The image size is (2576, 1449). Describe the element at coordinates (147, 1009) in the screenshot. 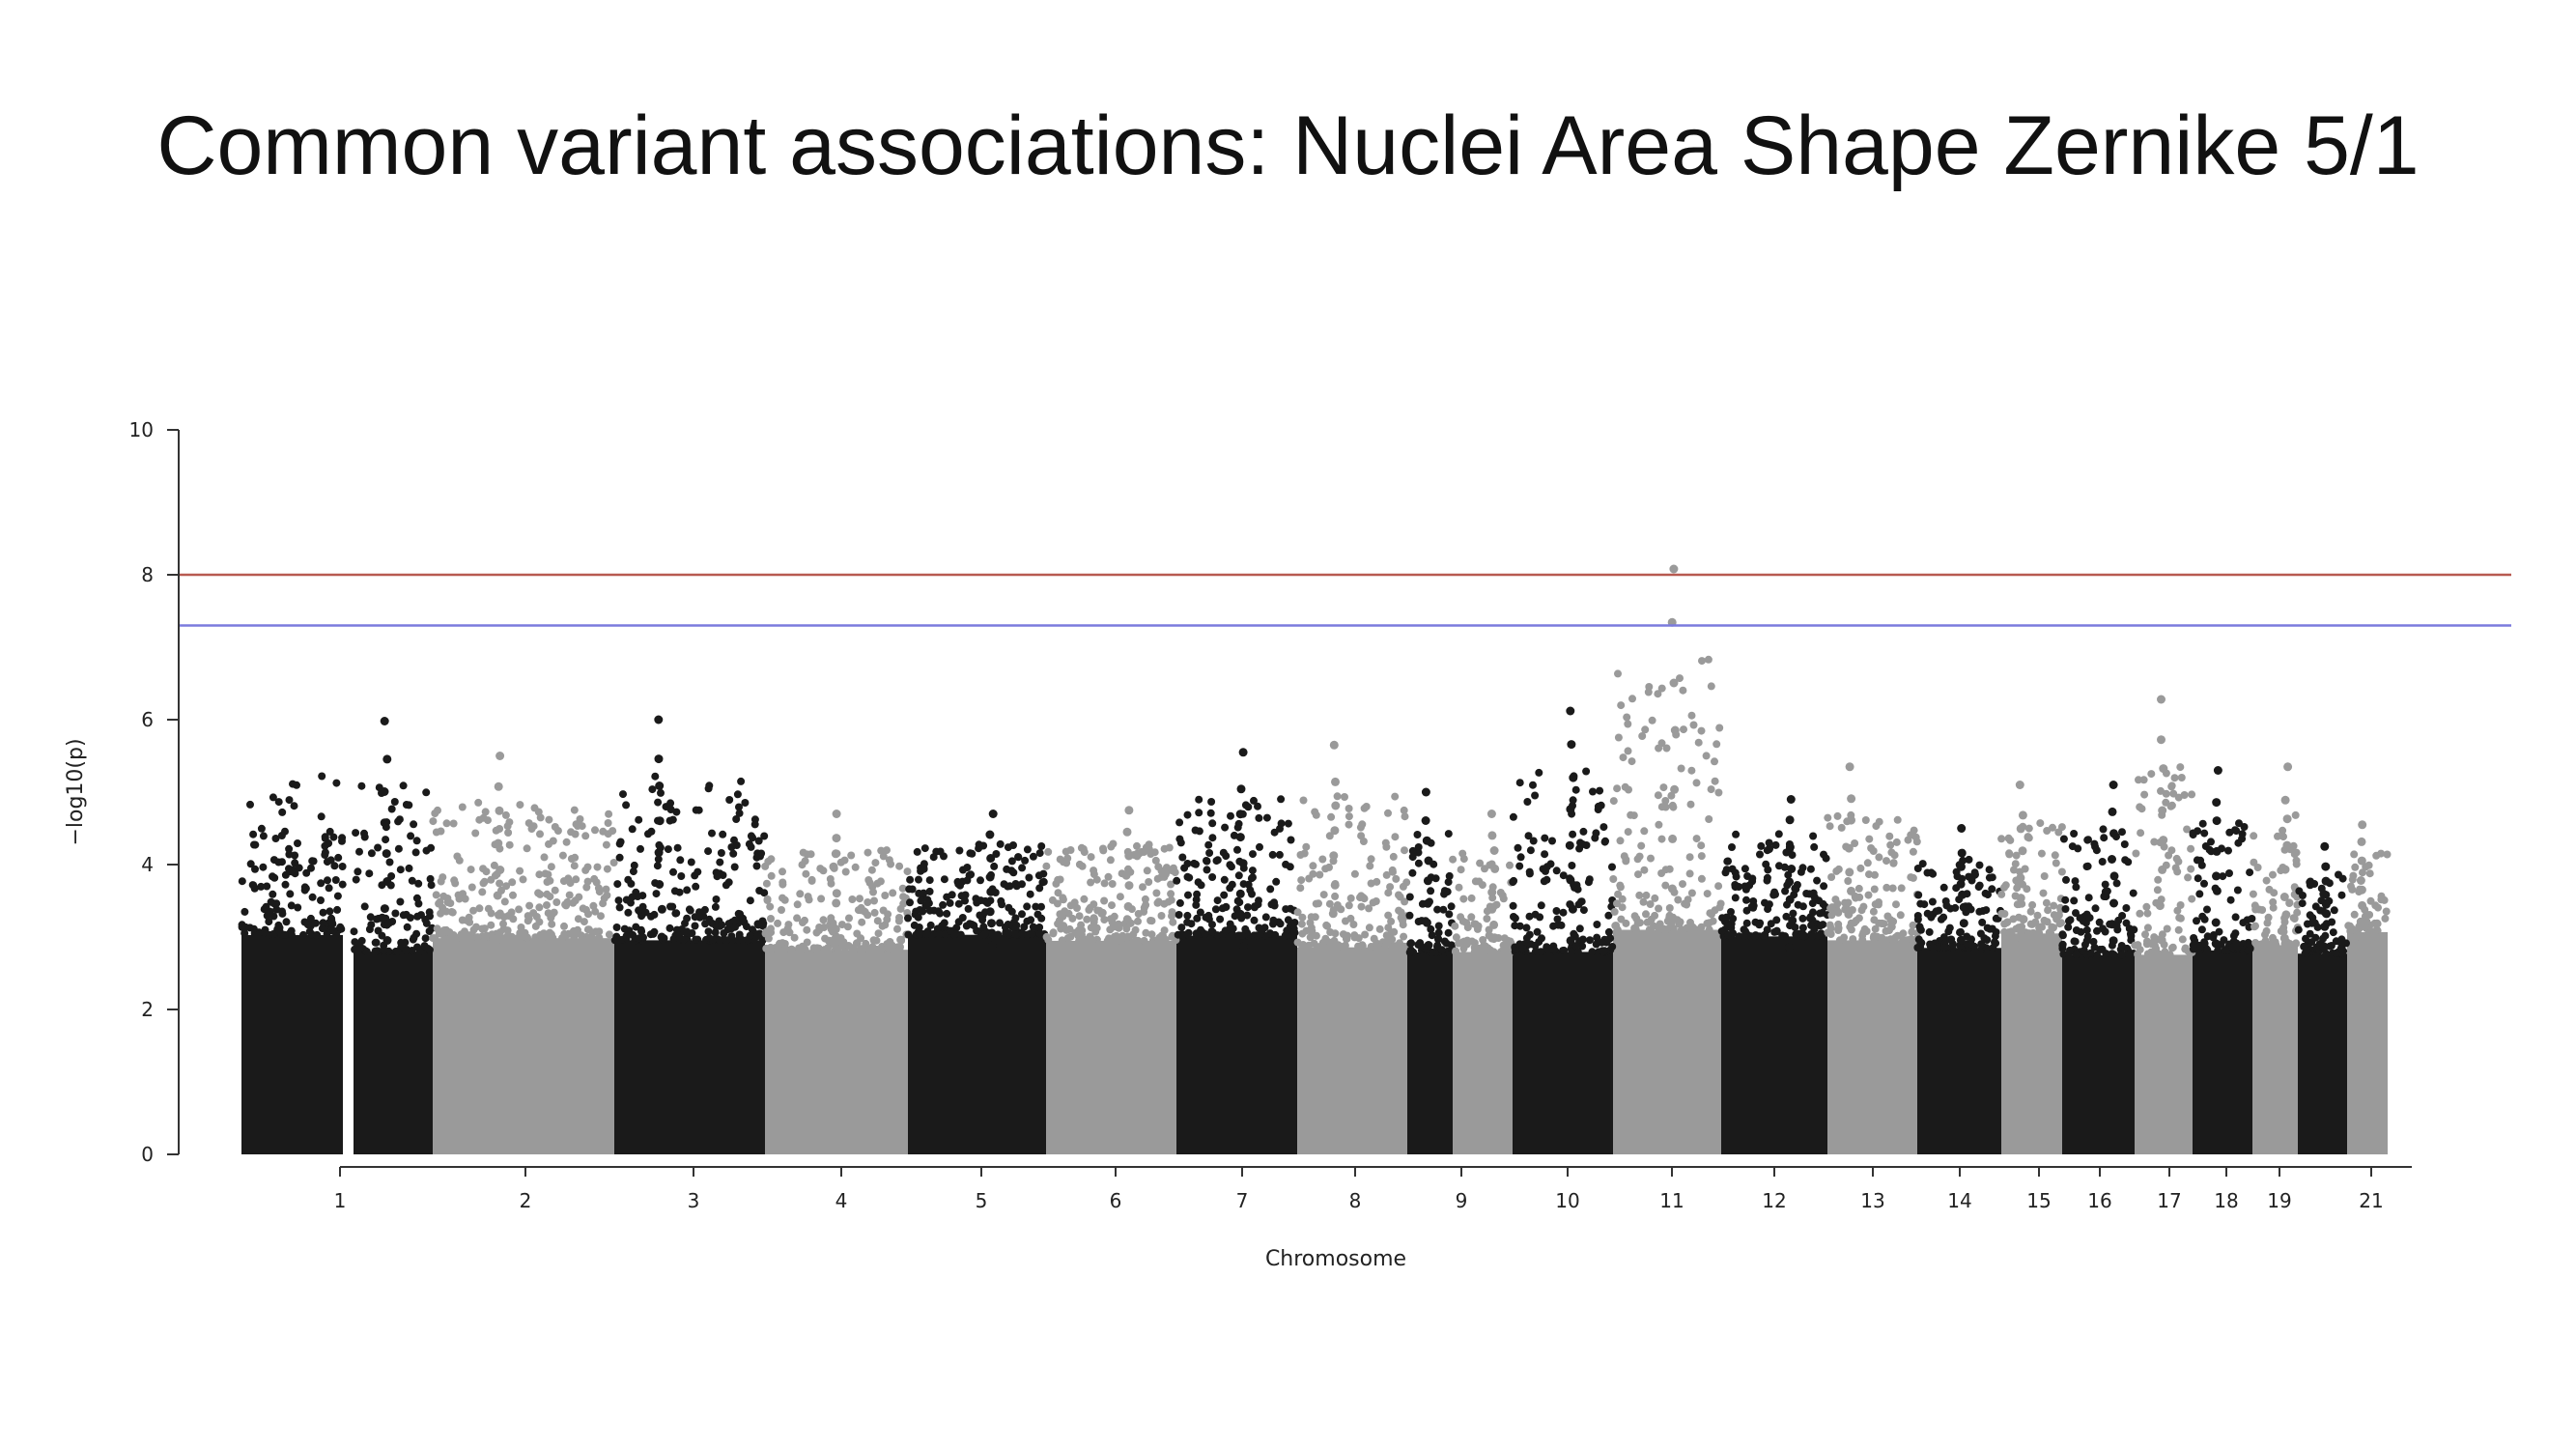

I see `y-tick-label: 2` at that location.